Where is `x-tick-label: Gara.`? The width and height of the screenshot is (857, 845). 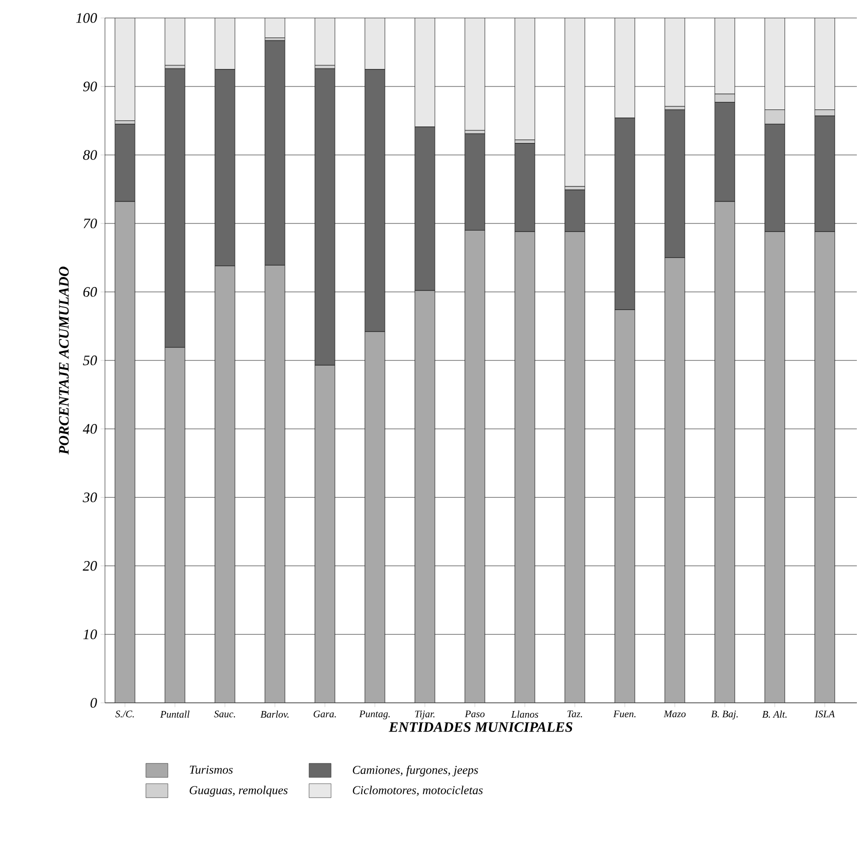
x-tick-label: Gara. is located at coordinates (325, 714).